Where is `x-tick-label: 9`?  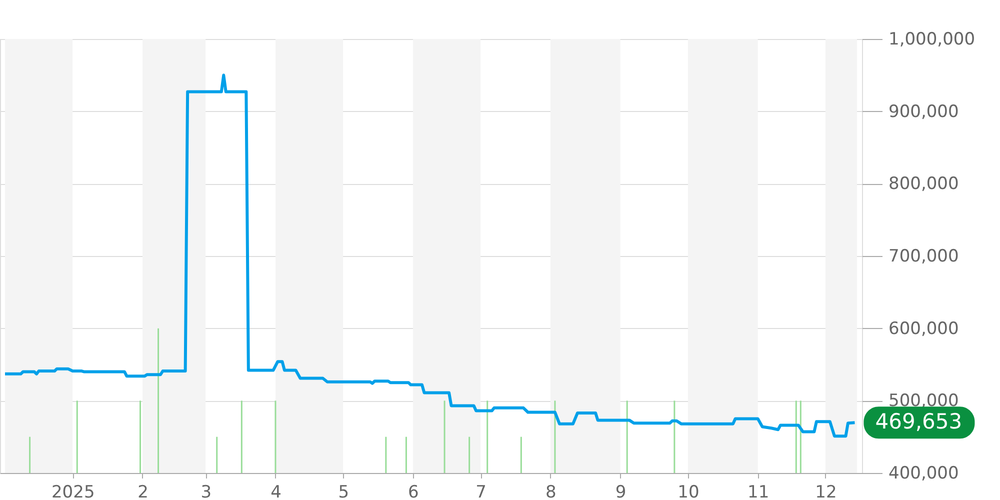
x-tick-label: 9 is located at coordinates (620, 491).